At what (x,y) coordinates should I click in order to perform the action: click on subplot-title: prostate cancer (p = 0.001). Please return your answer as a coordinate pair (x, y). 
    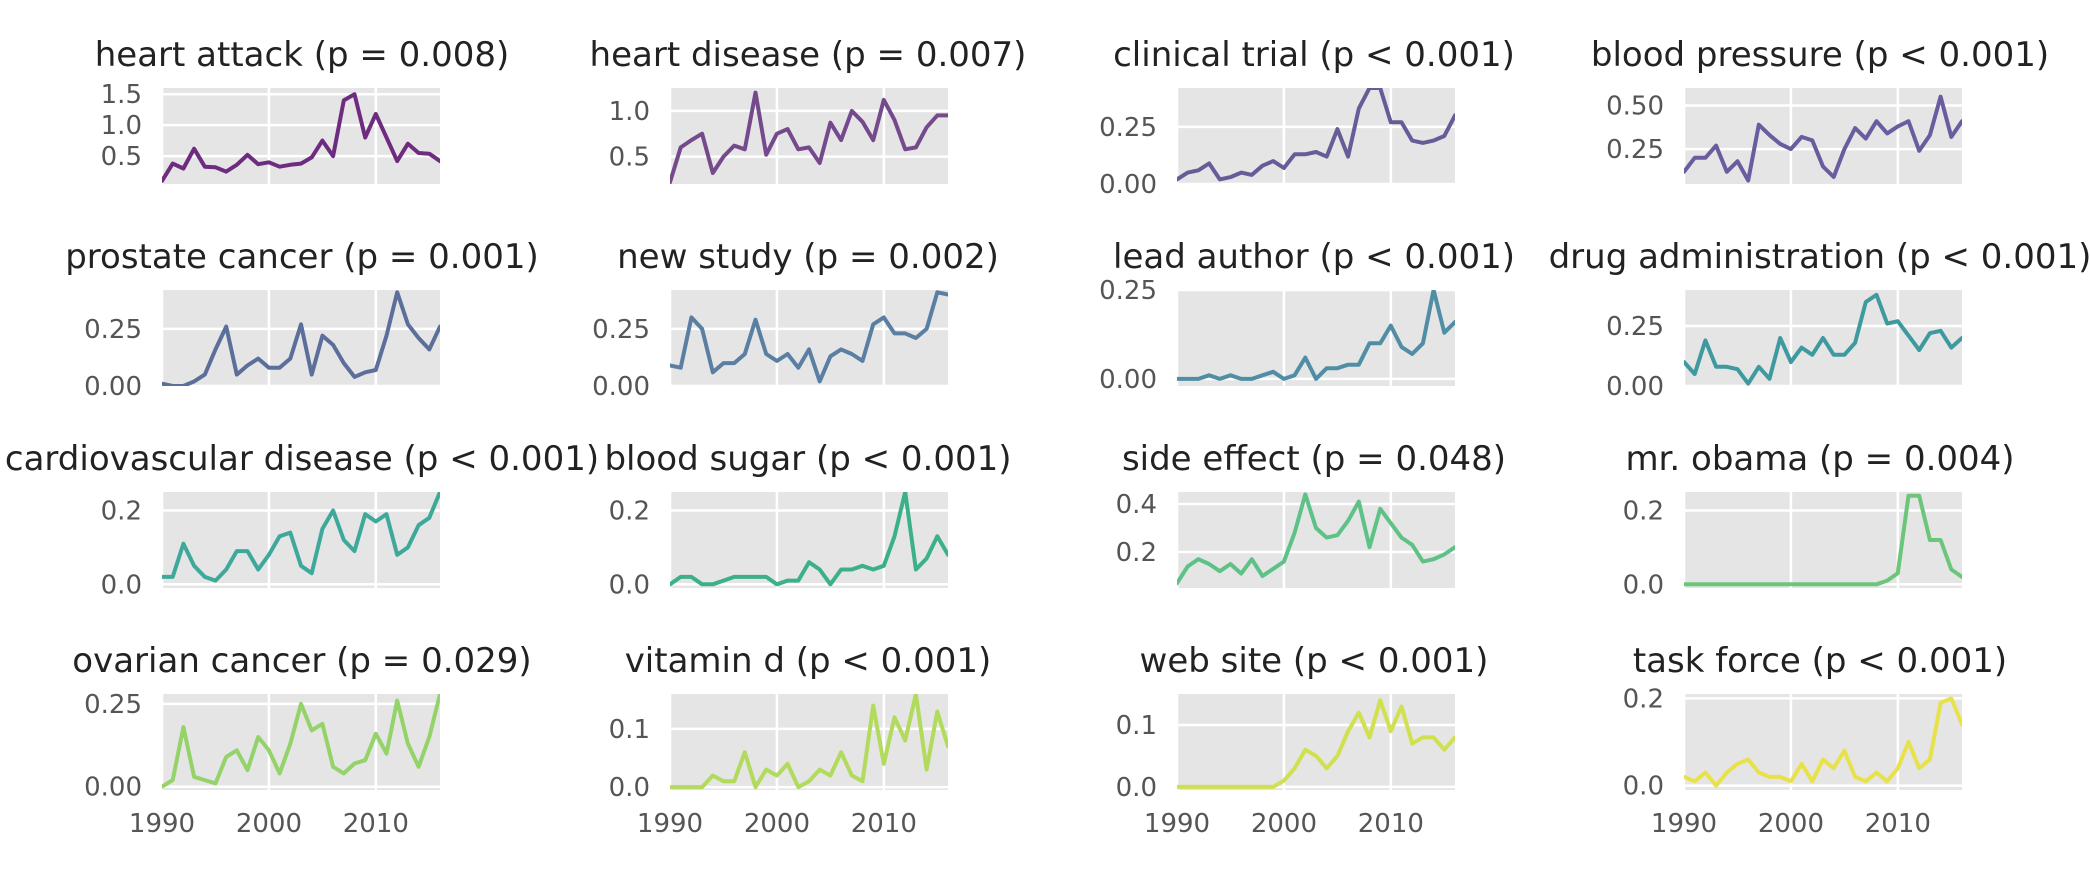
    Looking at the image, I should click on (302, 257).